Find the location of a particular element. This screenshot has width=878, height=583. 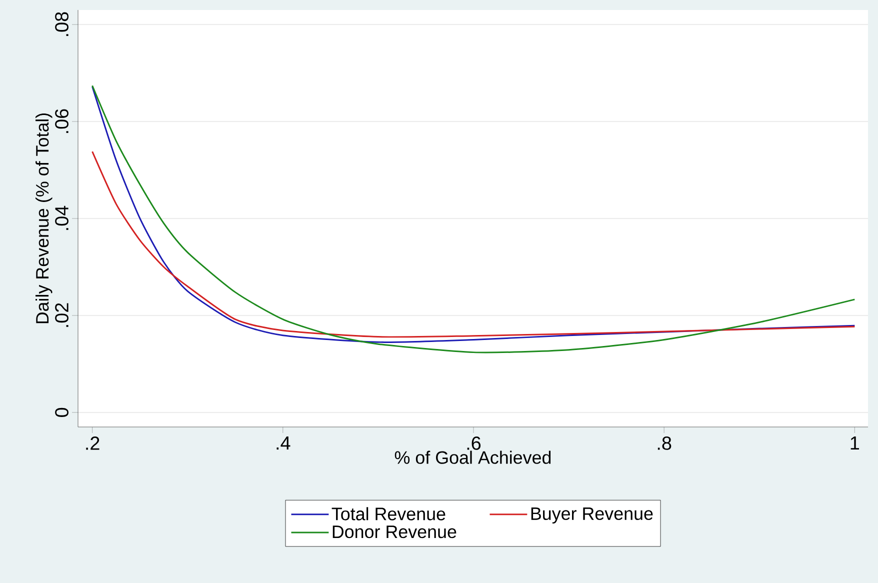

y-tick-label: .02 is located at coordinates (61, 315).